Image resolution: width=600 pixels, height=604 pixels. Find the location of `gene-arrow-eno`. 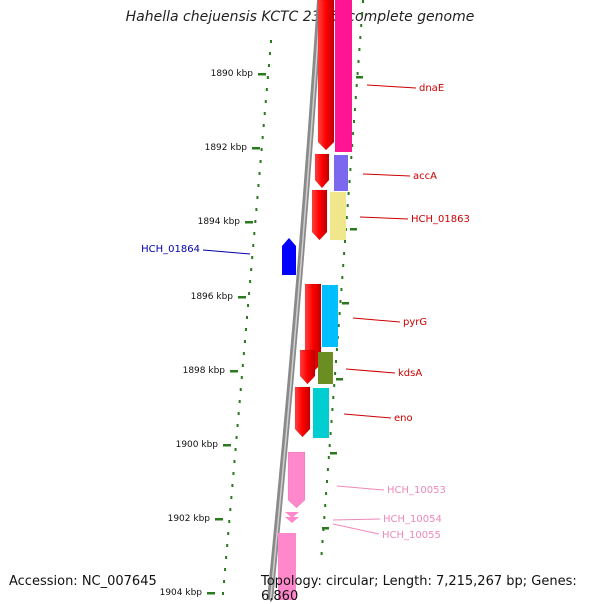

gene-arrow-eno is located at coordinates (302, 412).